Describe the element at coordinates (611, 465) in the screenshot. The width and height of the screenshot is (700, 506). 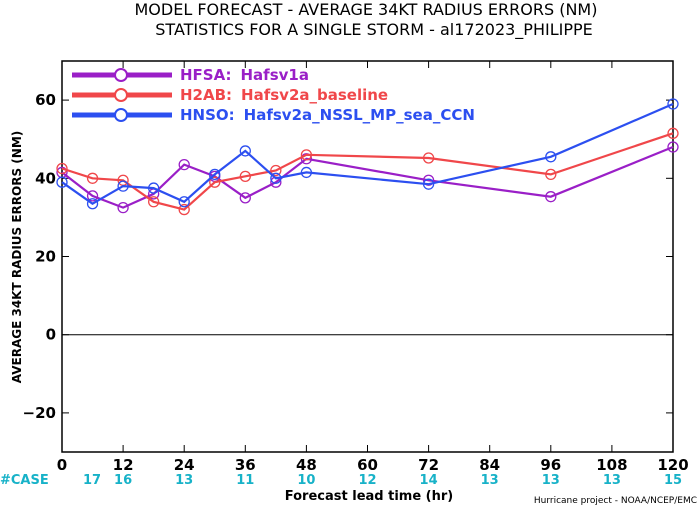
I see `x-tick-label: 108` at that location.